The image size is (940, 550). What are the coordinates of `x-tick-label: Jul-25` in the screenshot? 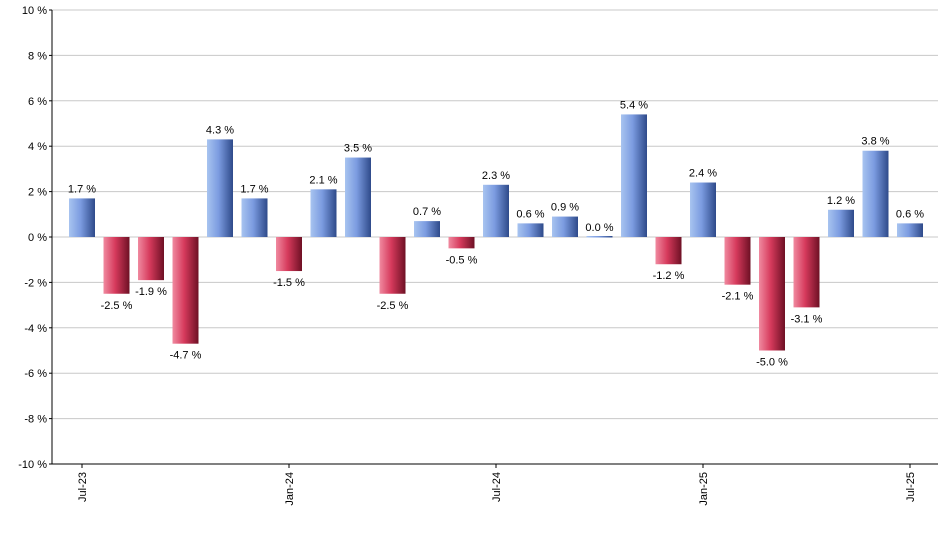 It's located at (911, 487).